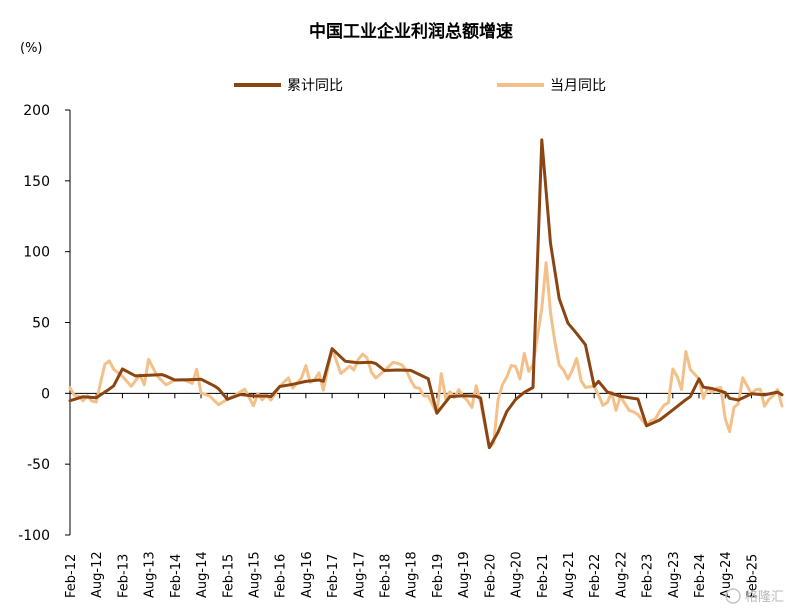  Describe the element at coordinates (71, 576) in the screenshot. I see `x-tick-label: Feb-12` at that location.